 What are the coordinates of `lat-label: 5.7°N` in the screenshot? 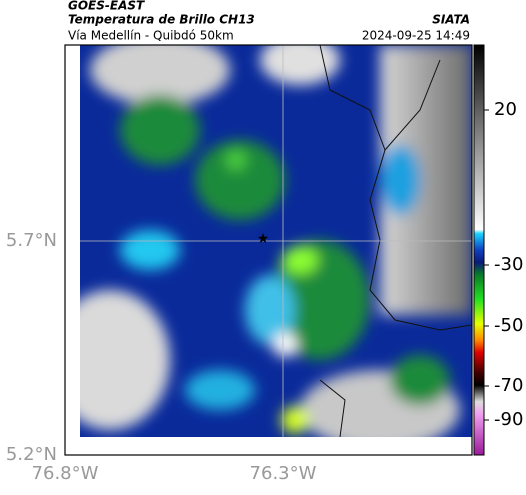 It's located at (31, 240).